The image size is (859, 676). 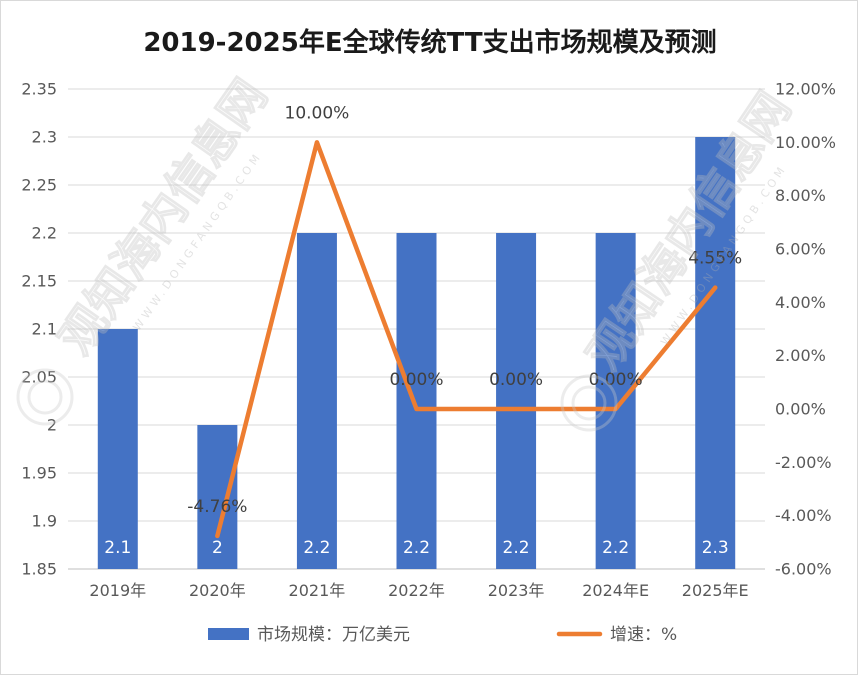 What do you see at coordinates (516, 380) in the screenshot?
I see `line-data-label-4: 0.00%` at bounding box center [516, 380].